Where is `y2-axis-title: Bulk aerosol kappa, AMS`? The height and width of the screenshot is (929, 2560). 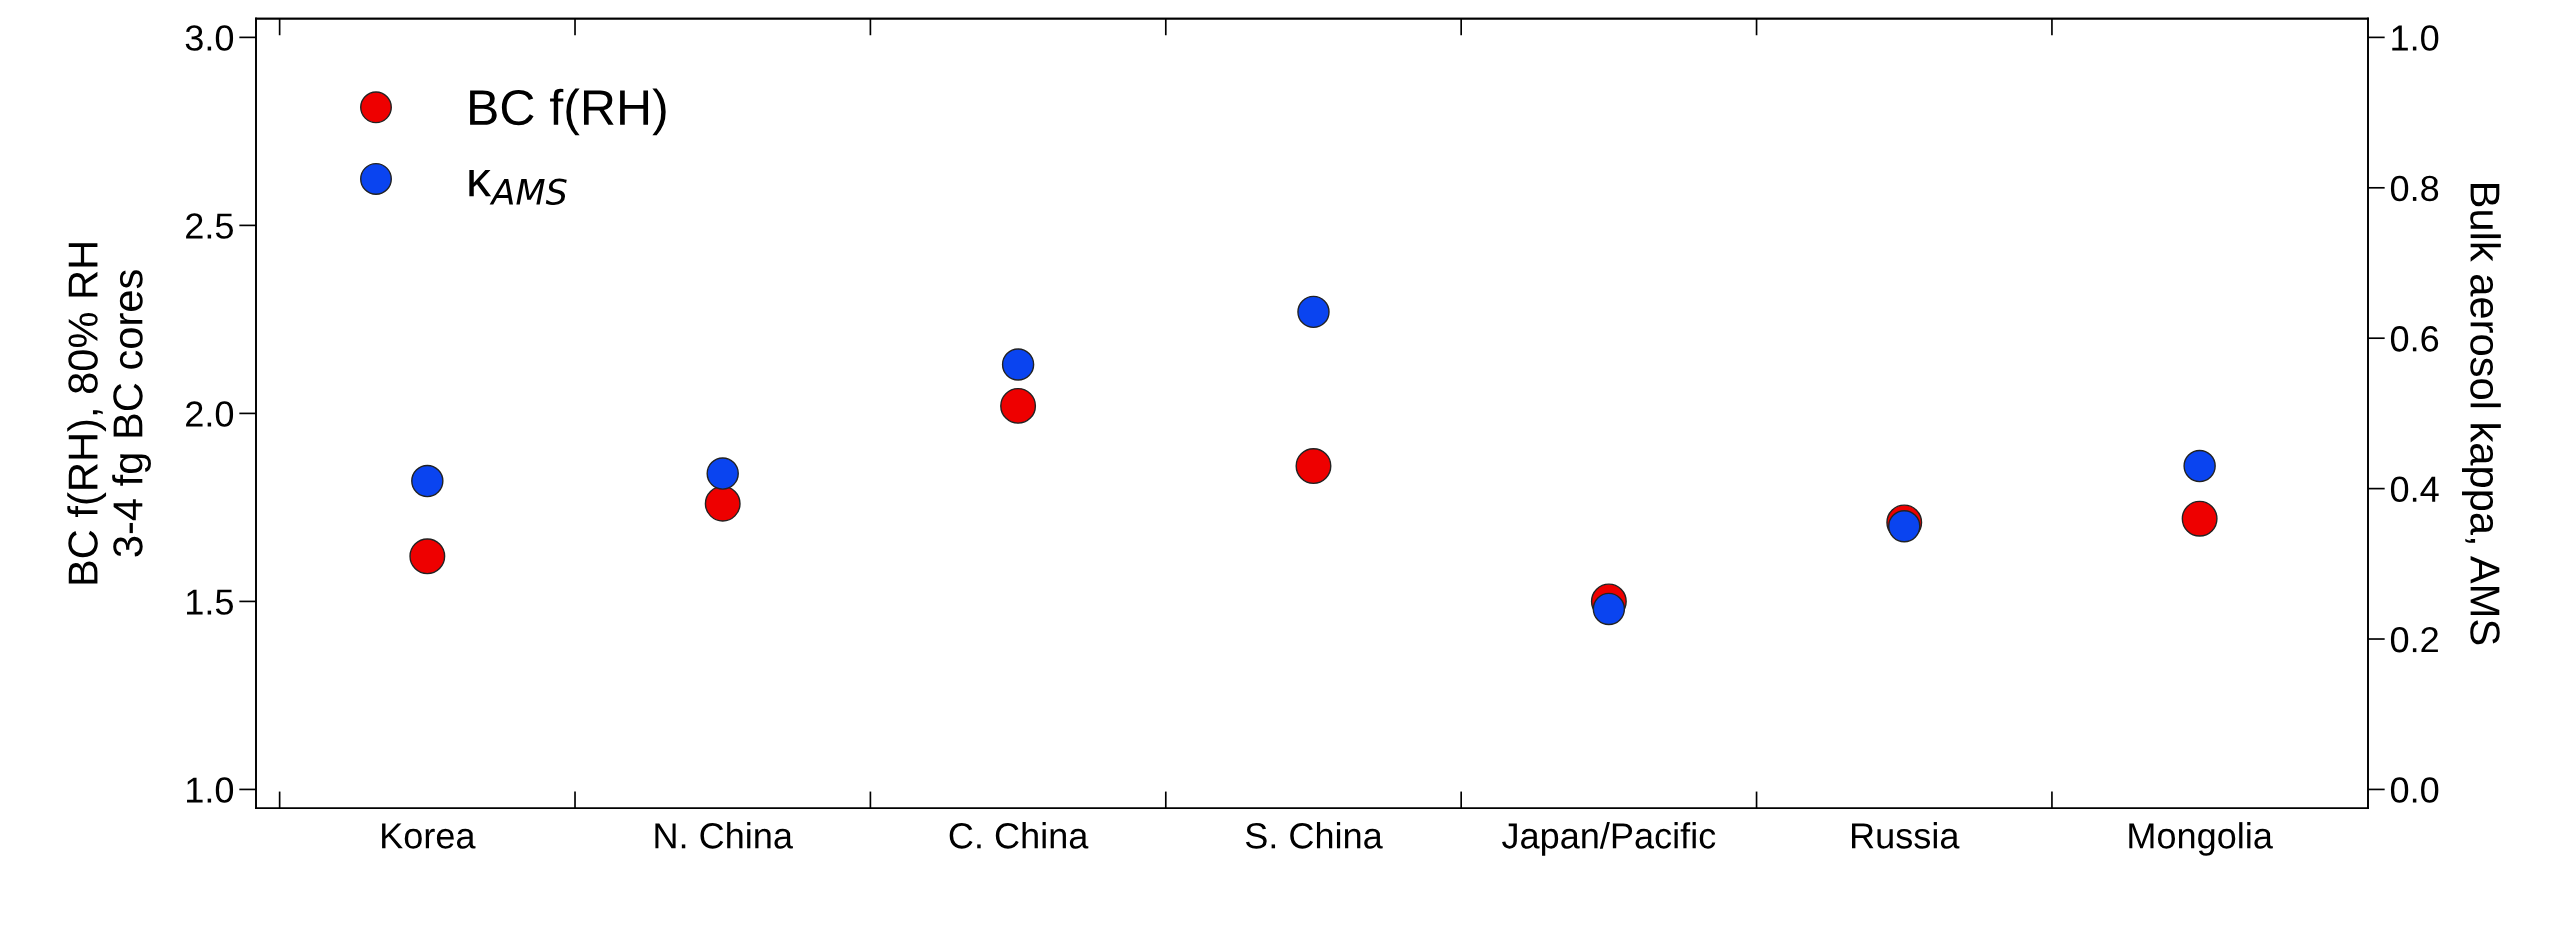
y2-axis-title: Bulk aerosol kappa, AMS is located at coordinates (2481, 414).